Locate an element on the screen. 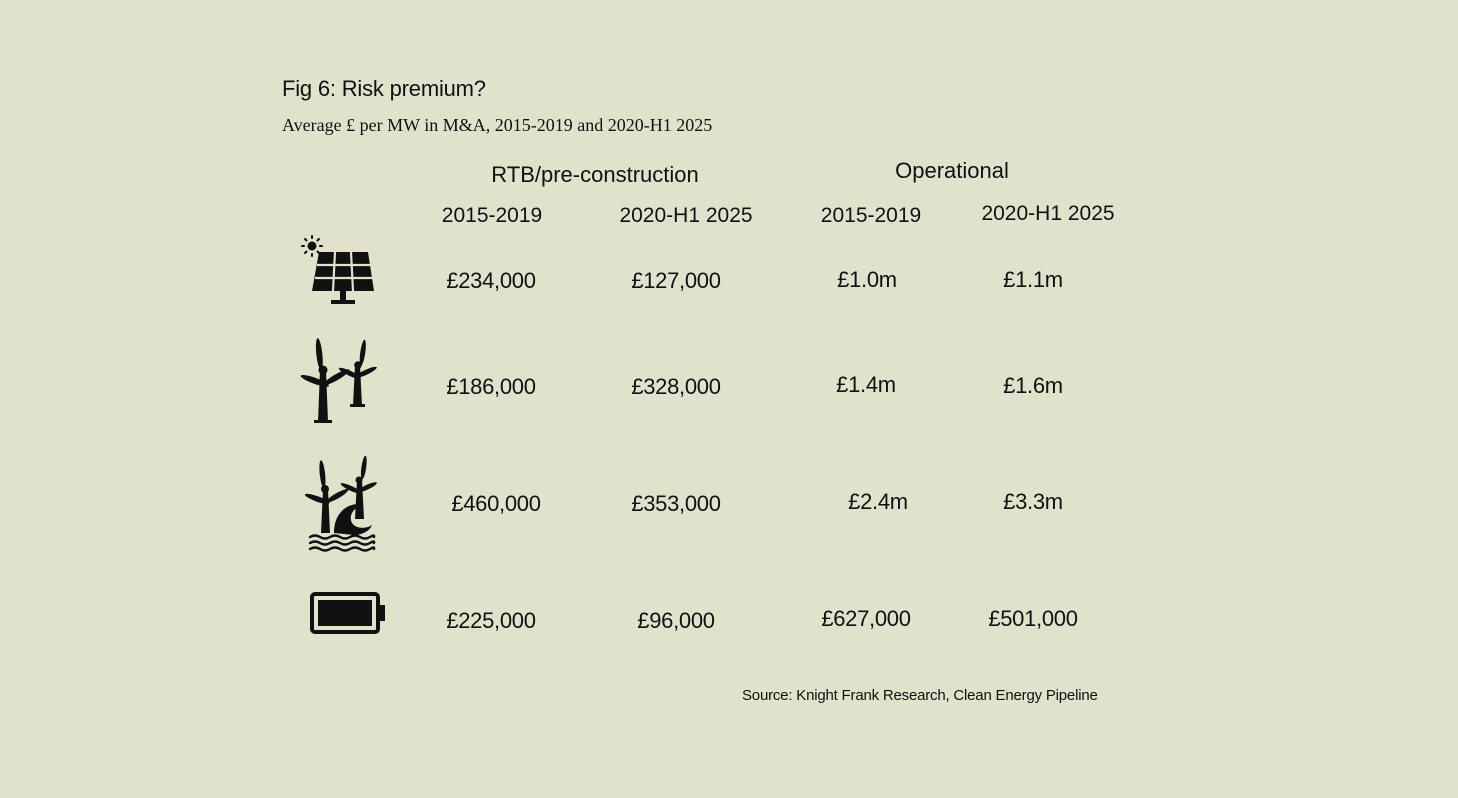 The height and width of the screenshot is (798, 1458). group-header-rtb: RTB/pre-construction is located at coordinates (595, 174).